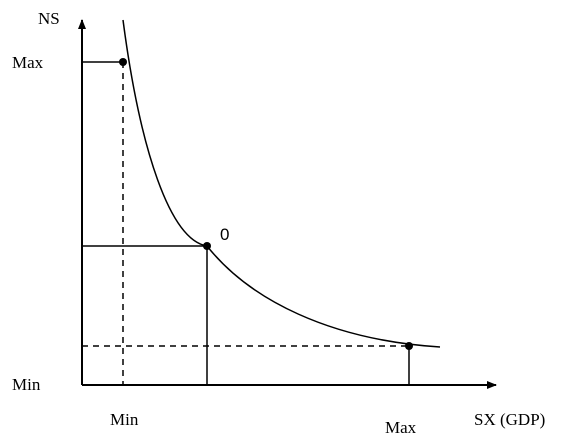 The width and height of the screenshot is (586, 433). Describe the element at coordinates (224, 234) in the screenshot. I see `center-point-label: 0` at that location.